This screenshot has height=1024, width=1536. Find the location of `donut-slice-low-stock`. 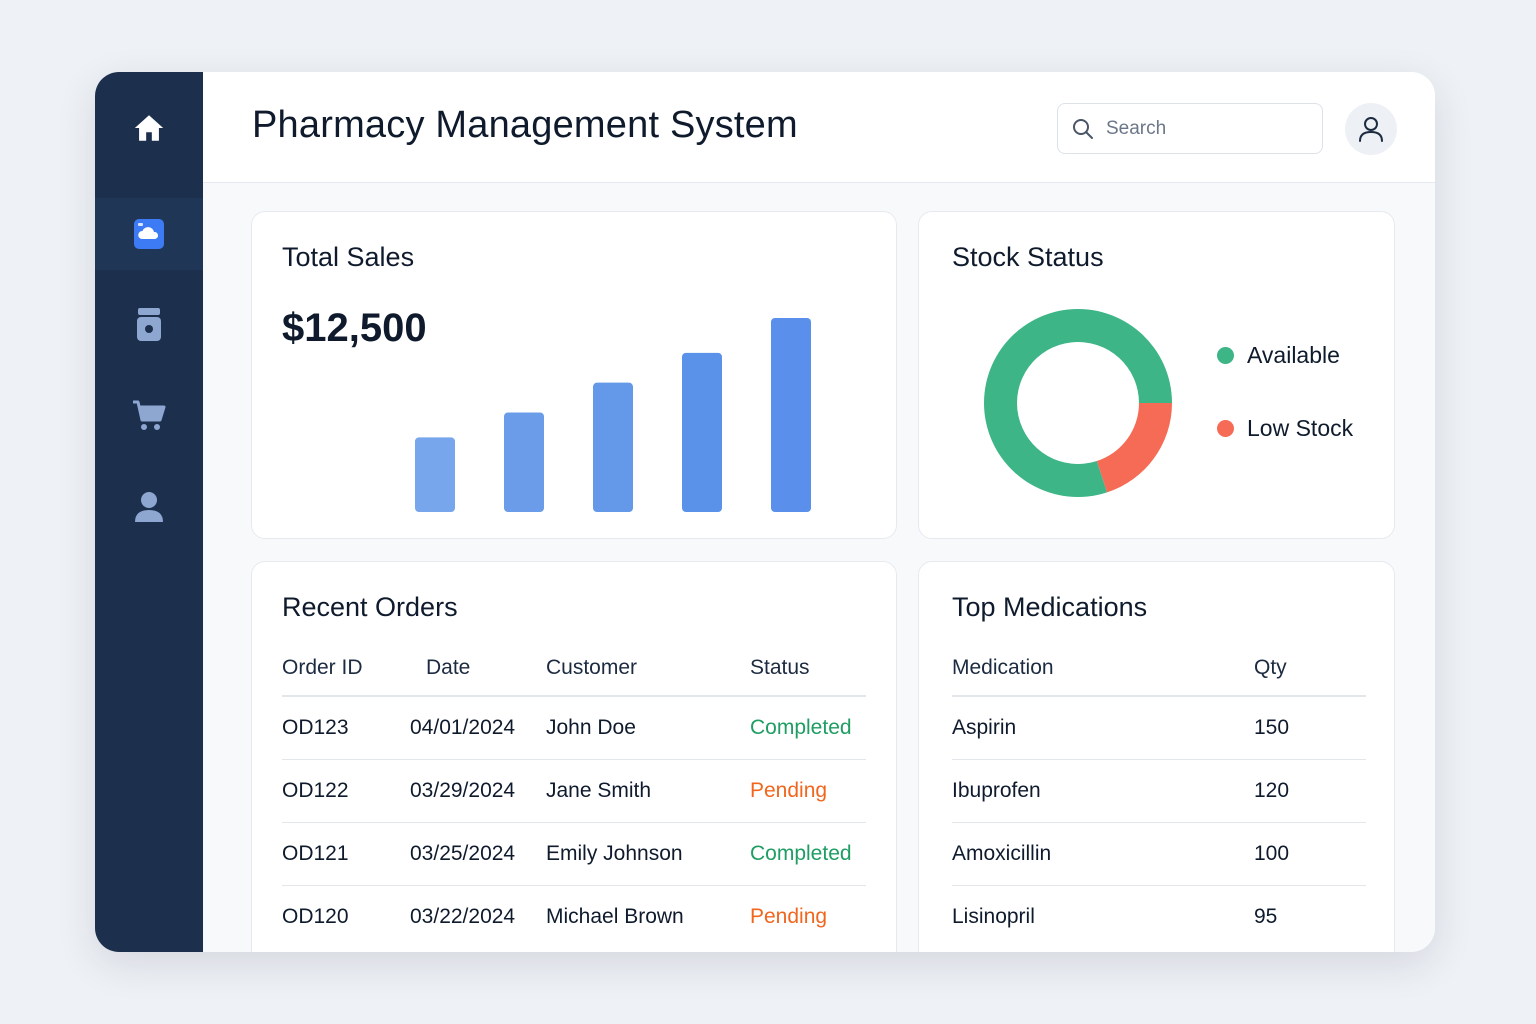

donut-slice-low-stock is located at coordinates (1134, 448).